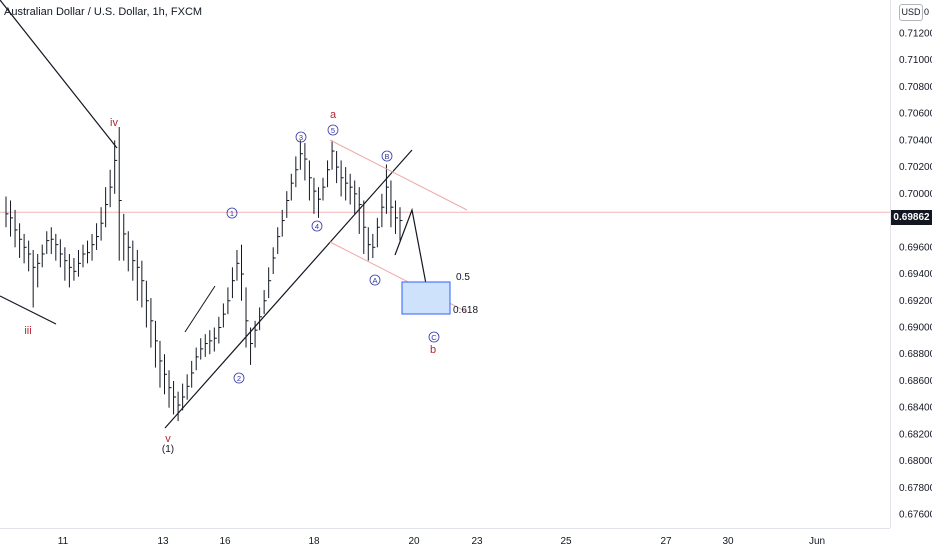 The height and width of the screenshot is (556, 932). Describe the element at coordinates (433, 350) in the screenshot. I see `wave-label-red: b` at that location.